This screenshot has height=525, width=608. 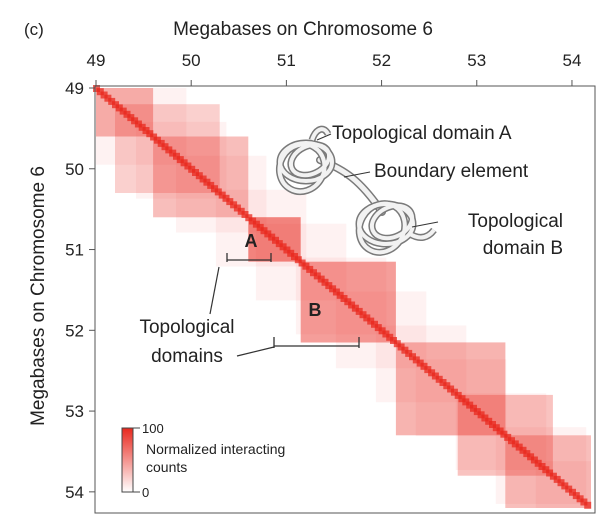 What do you see at coordinates (153, 428) in the screenshot?
I see `color-scale-max: 100` at bounding box center [153, 428].